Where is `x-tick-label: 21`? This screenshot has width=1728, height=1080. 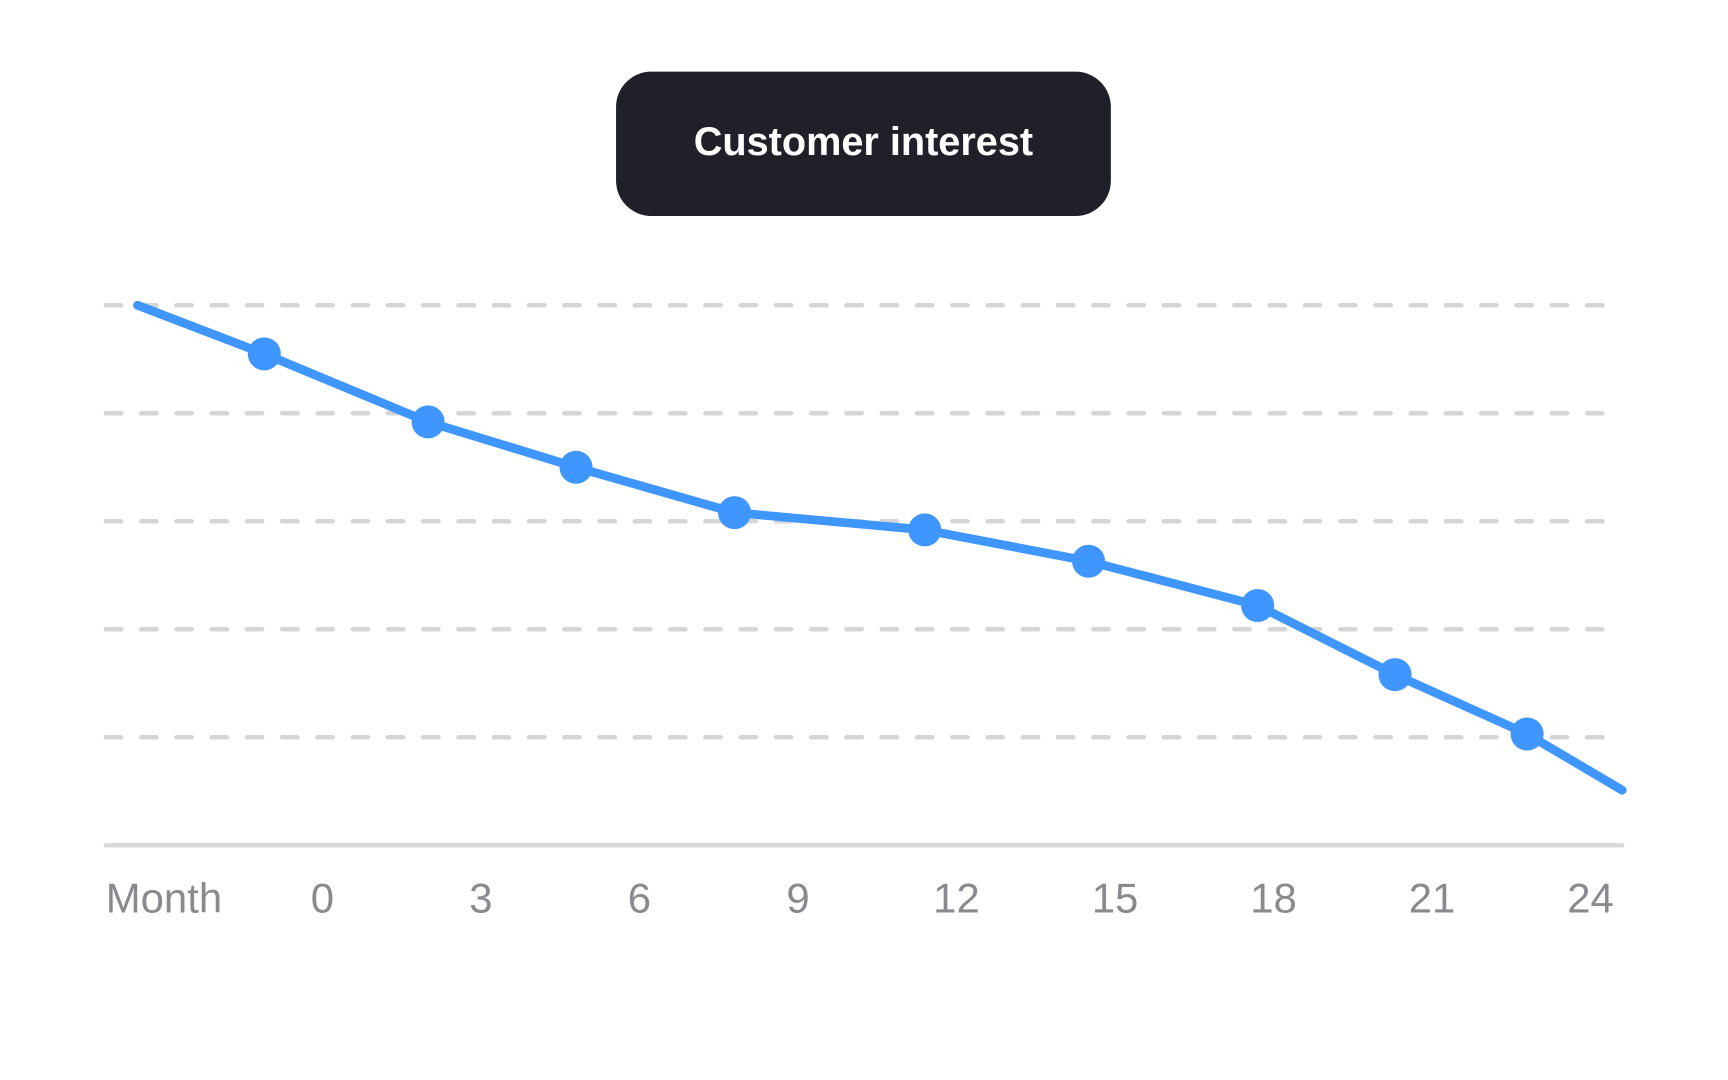
x-tick-label: 21 is located at coordinates (1432, 898).